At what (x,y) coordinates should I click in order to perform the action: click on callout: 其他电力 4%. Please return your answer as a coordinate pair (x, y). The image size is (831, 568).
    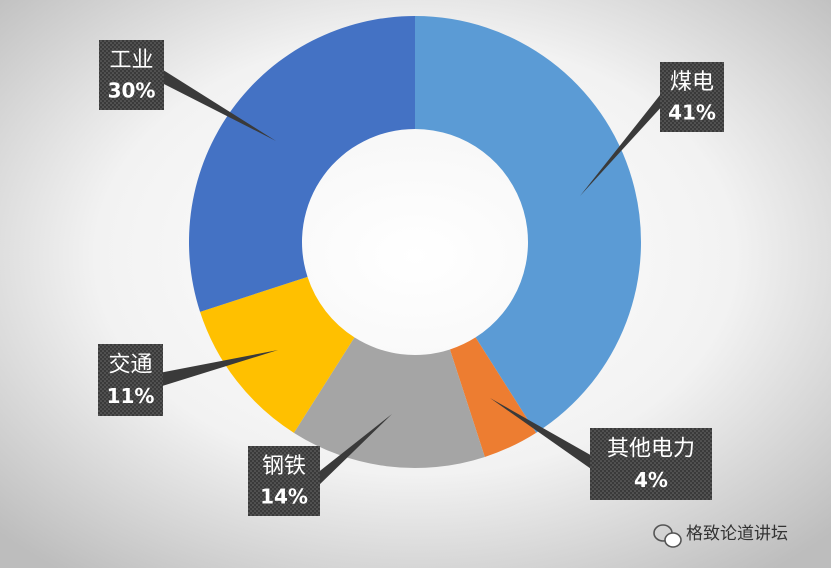
    Looking at the image, I should click on (601, 449).